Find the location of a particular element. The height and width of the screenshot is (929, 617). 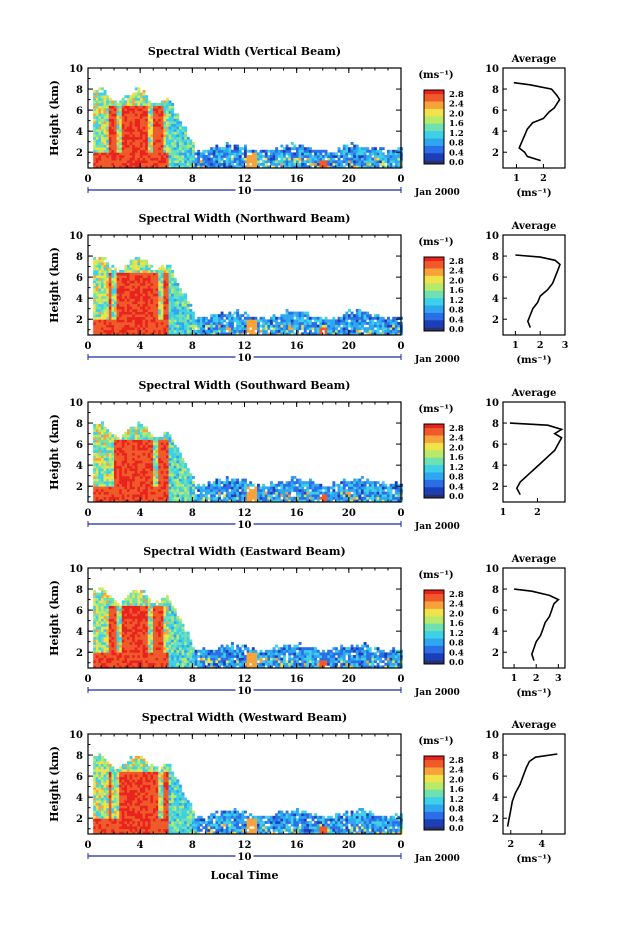

average-profile-line is located at coordinates (537, 121).